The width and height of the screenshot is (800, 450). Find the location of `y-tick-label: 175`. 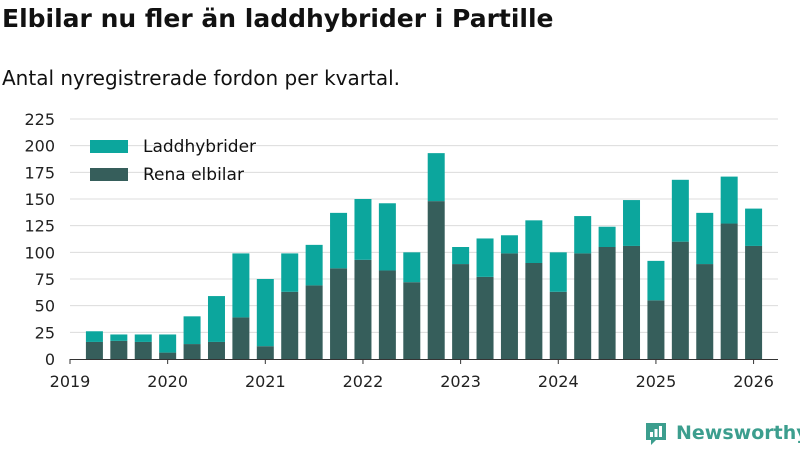

y-tick-label: 175 is located at coordinates (39, 172).